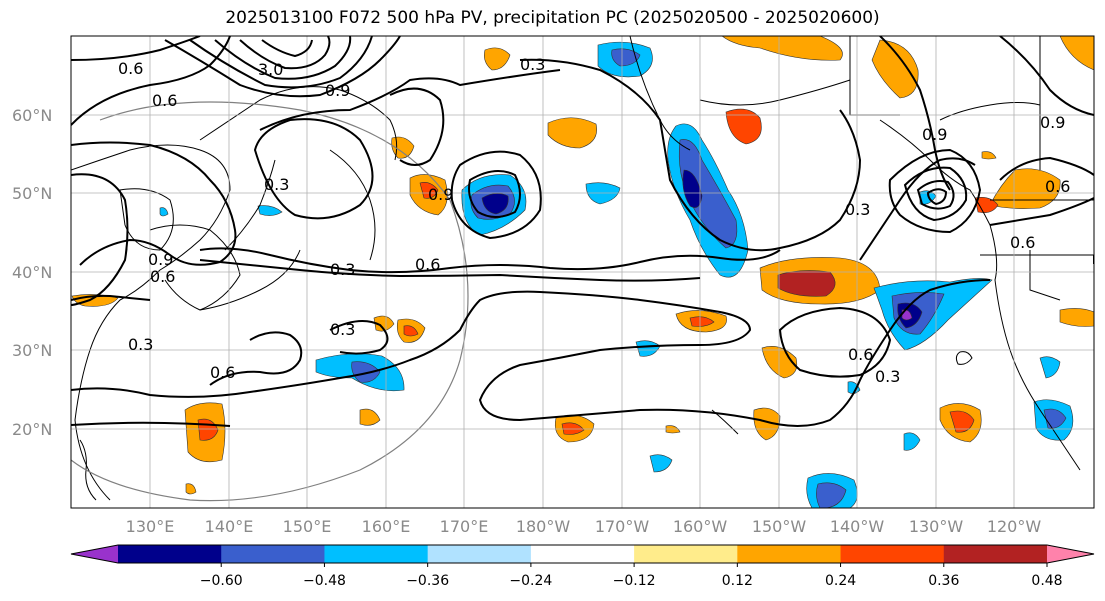 The width and height of the screenshot is (1105, 601). I want to click on lon-label: 120°W, so click(1014, 526).